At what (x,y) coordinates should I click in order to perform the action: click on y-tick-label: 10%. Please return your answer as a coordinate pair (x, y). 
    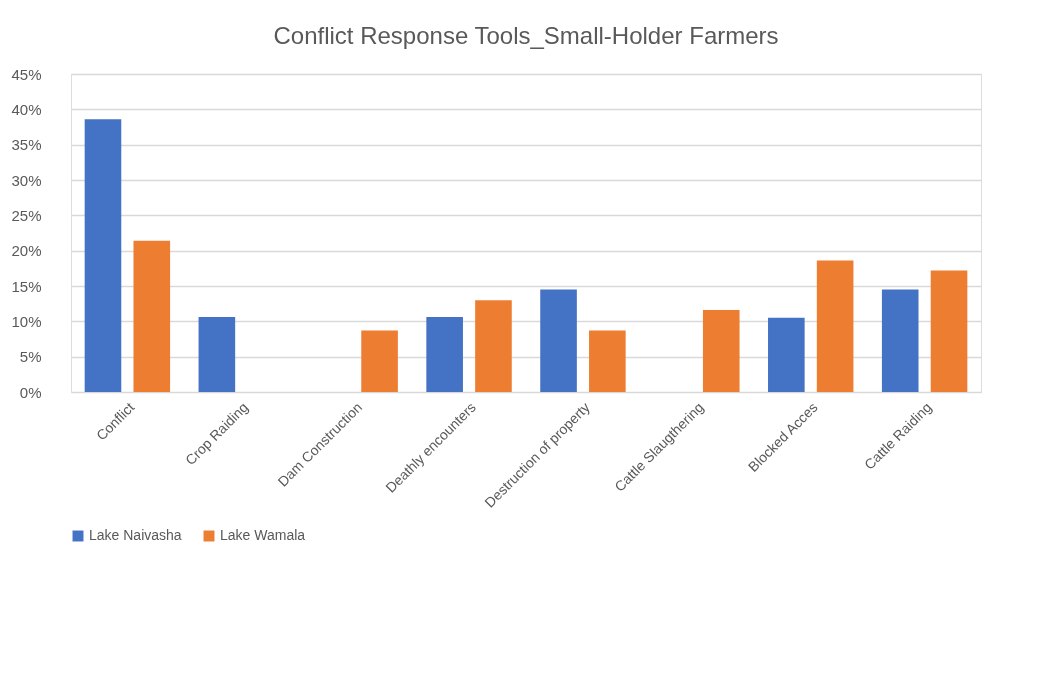
    Looking at the image, I should click on (26, 321).